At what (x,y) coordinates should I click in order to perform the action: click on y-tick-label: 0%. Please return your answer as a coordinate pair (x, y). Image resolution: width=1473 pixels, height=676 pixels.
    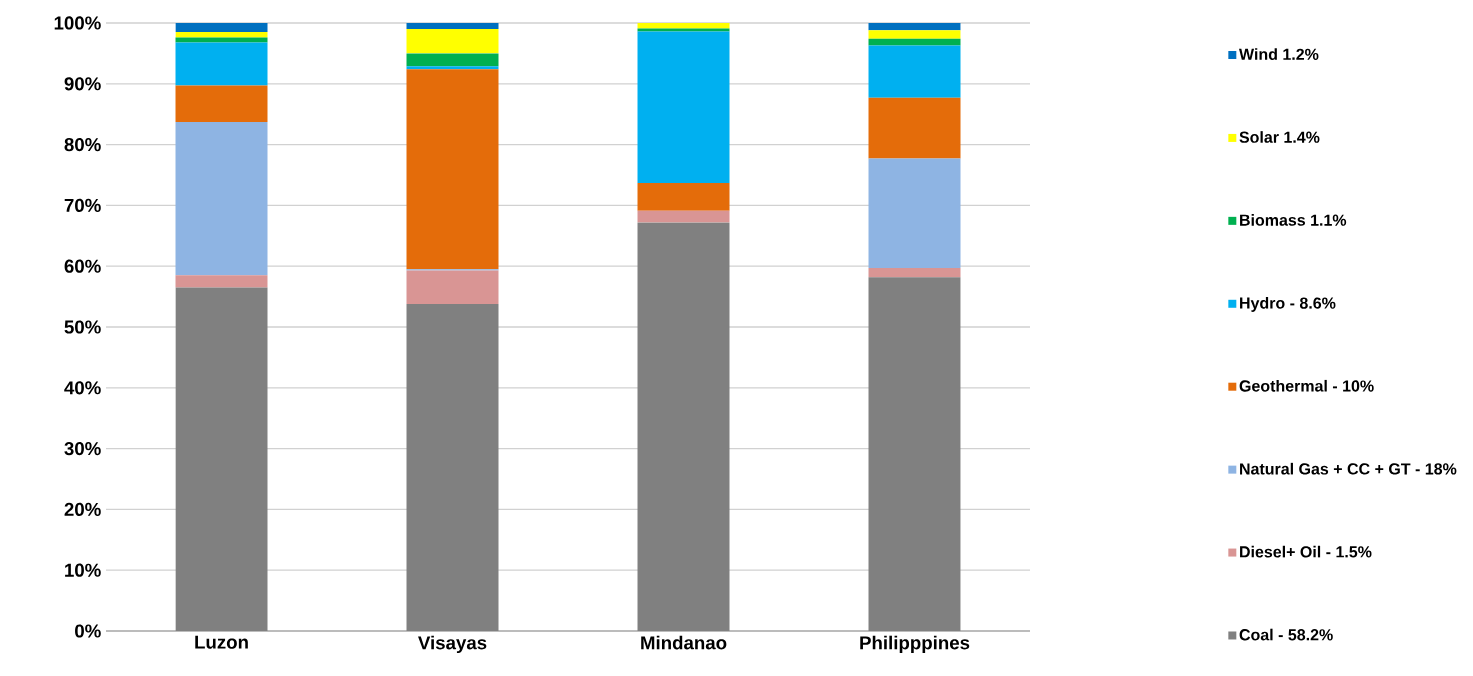
    Looking at the image, I should click on (88, 631).